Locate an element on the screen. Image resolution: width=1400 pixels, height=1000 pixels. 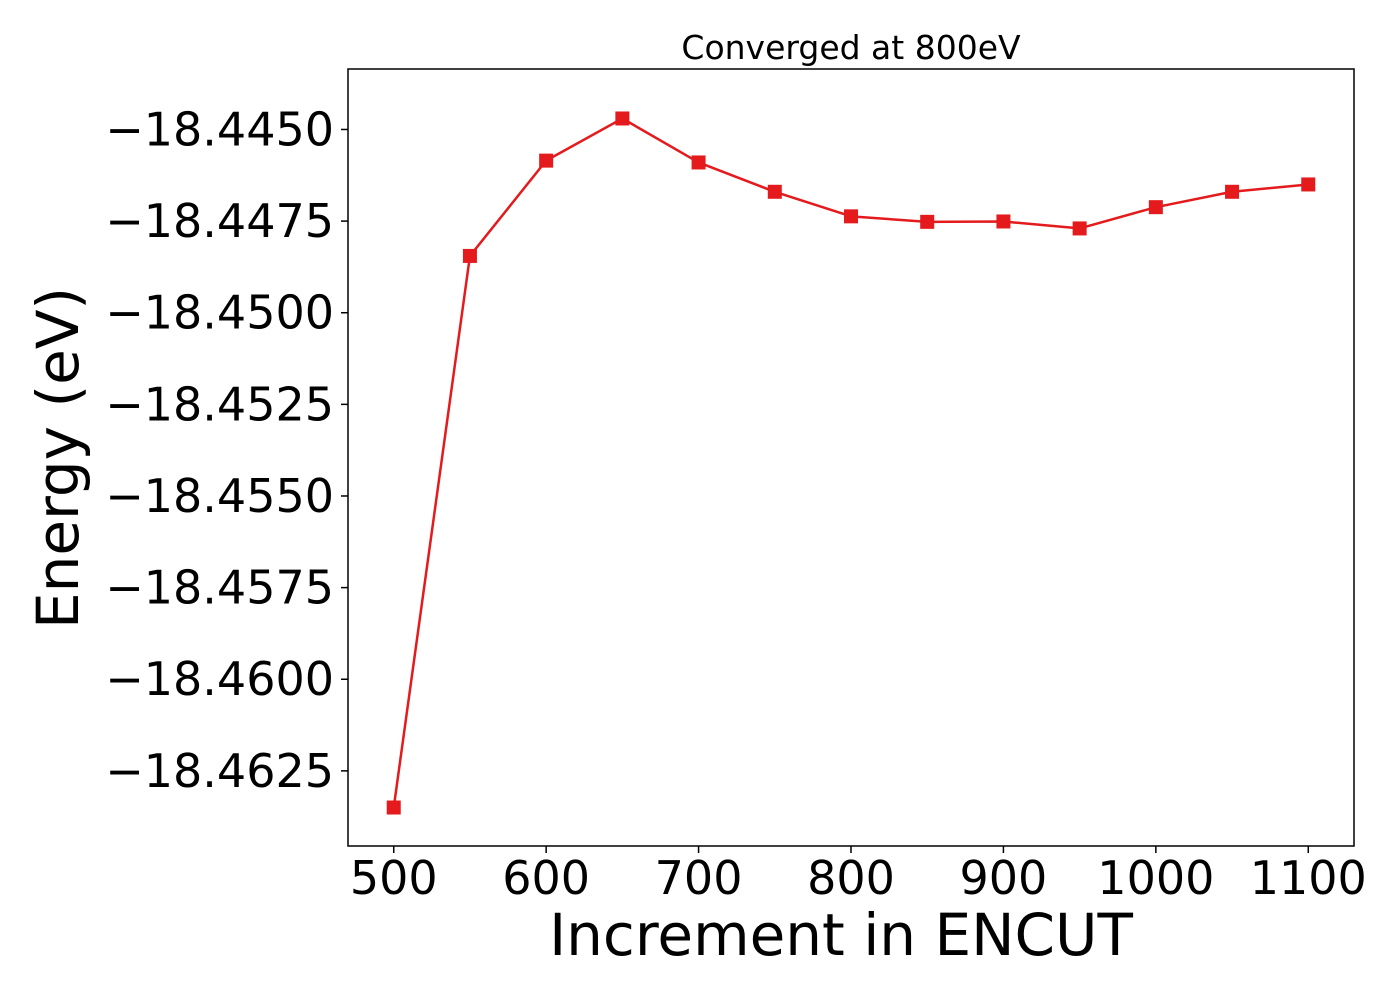
x-tick-label: 800 is located at coordinates (851, 878).